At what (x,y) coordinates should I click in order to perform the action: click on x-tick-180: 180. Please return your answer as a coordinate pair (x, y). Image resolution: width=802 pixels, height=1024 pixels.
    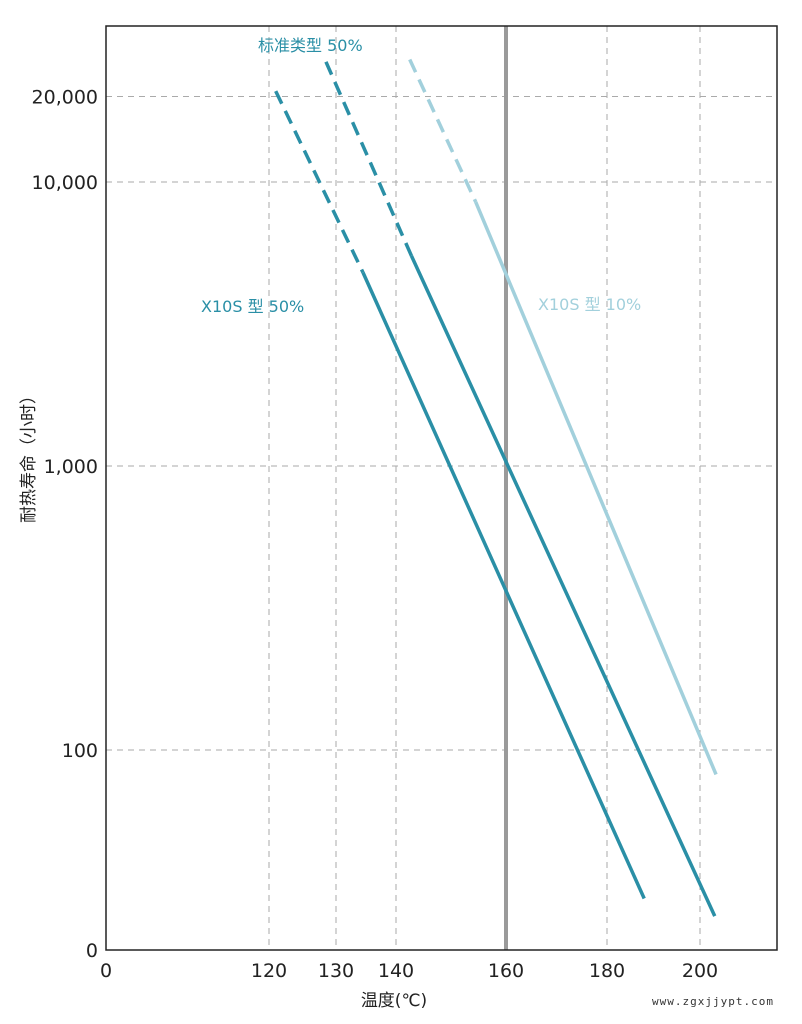
    Looking at the image, I should click on (607, 971).